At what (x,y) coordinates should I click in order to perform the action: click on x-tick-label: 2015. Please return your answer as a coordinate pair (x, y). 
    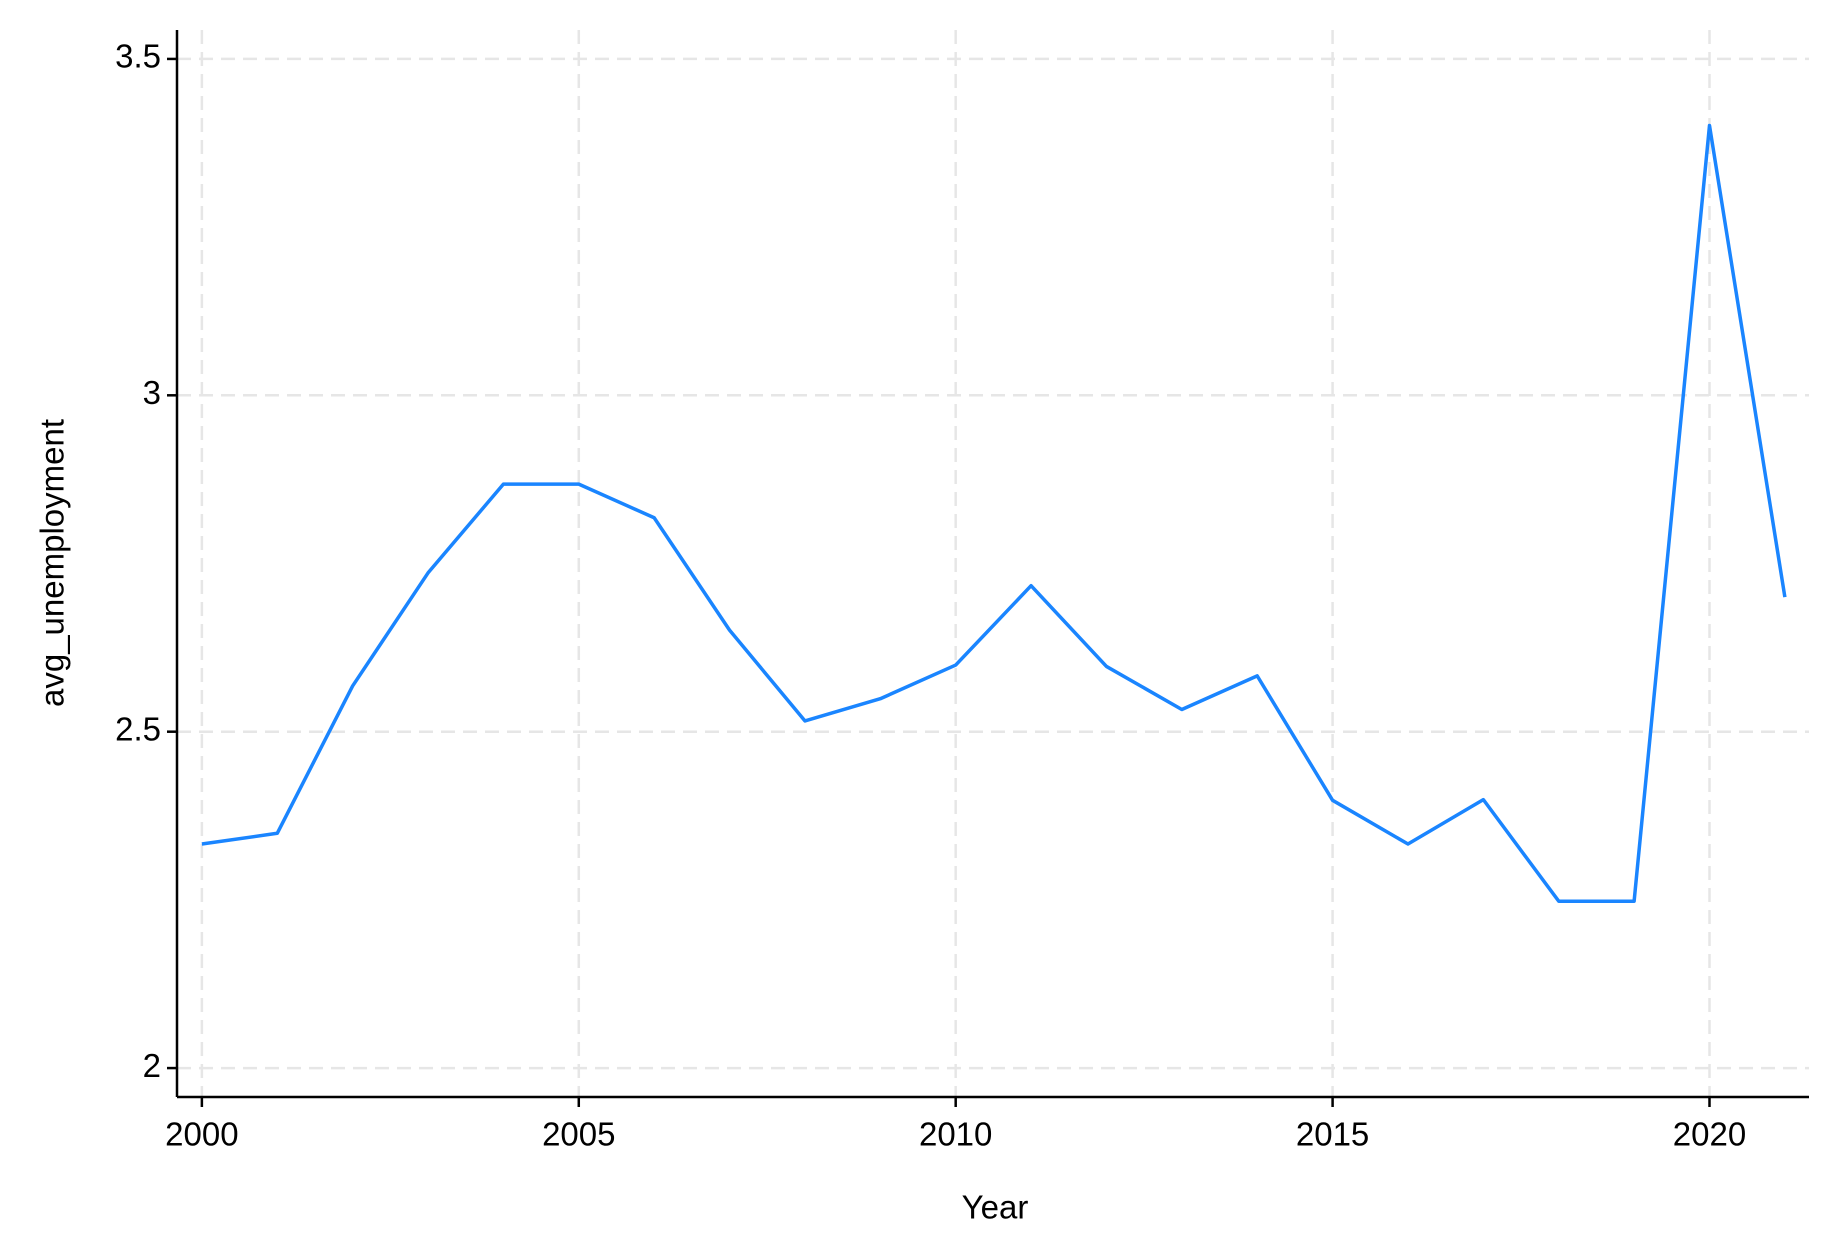
    Looking at the image, I should click on (1332, 1134).